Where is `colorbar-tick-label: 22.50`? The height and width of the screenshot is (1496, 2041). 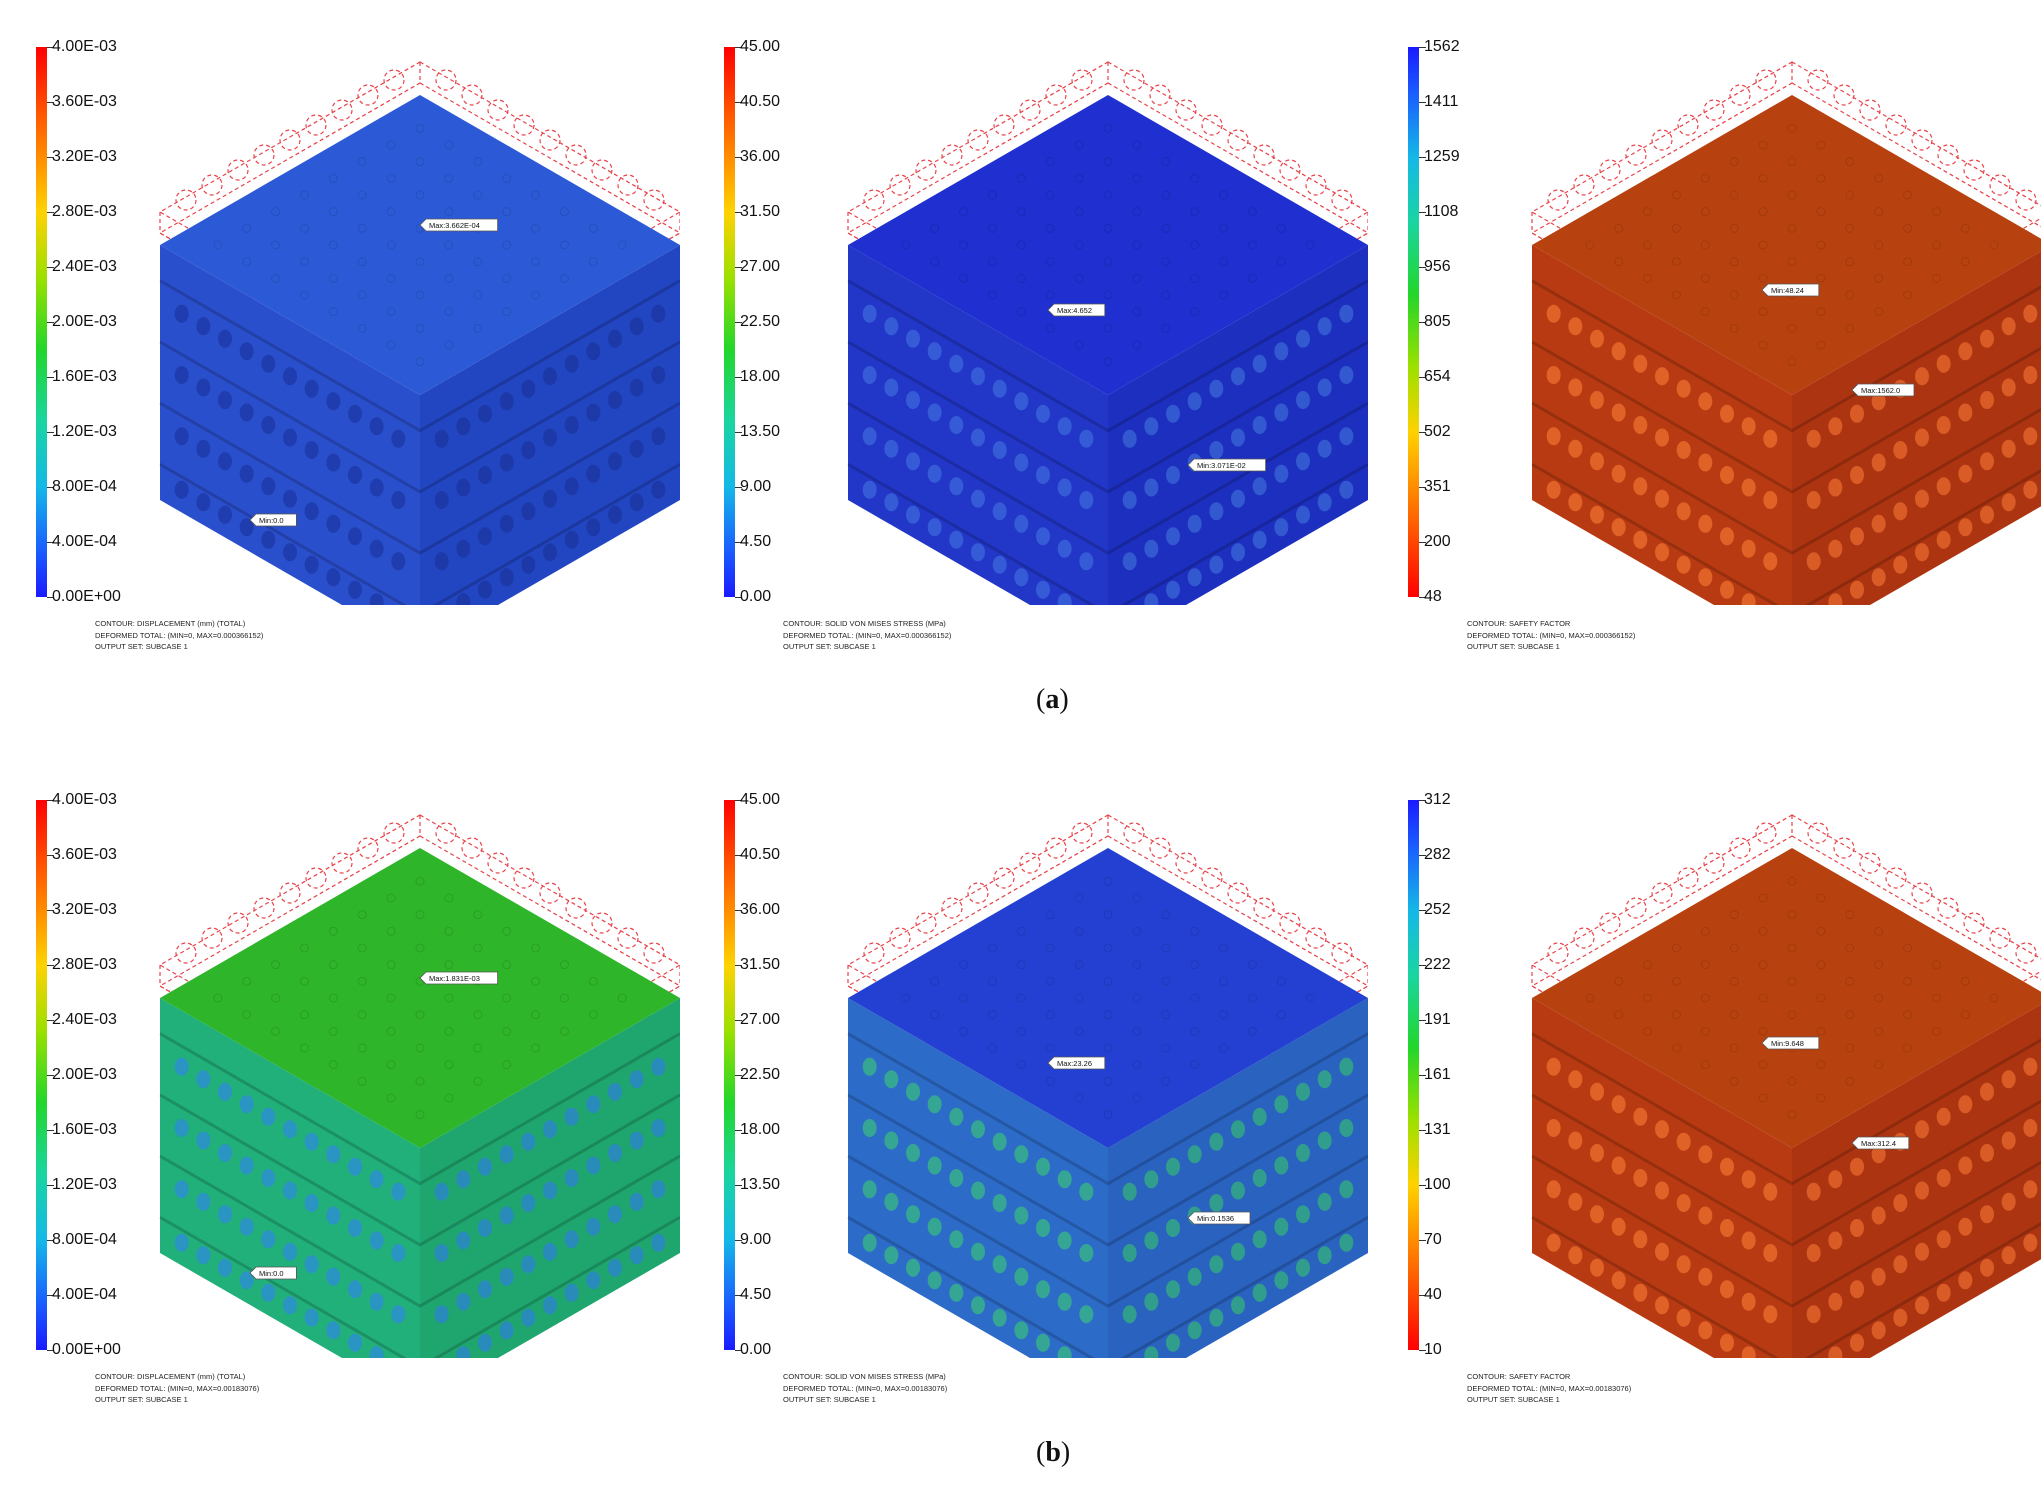
colorbar-tick-label: 22.50 is located at coordinates (760, 1074).